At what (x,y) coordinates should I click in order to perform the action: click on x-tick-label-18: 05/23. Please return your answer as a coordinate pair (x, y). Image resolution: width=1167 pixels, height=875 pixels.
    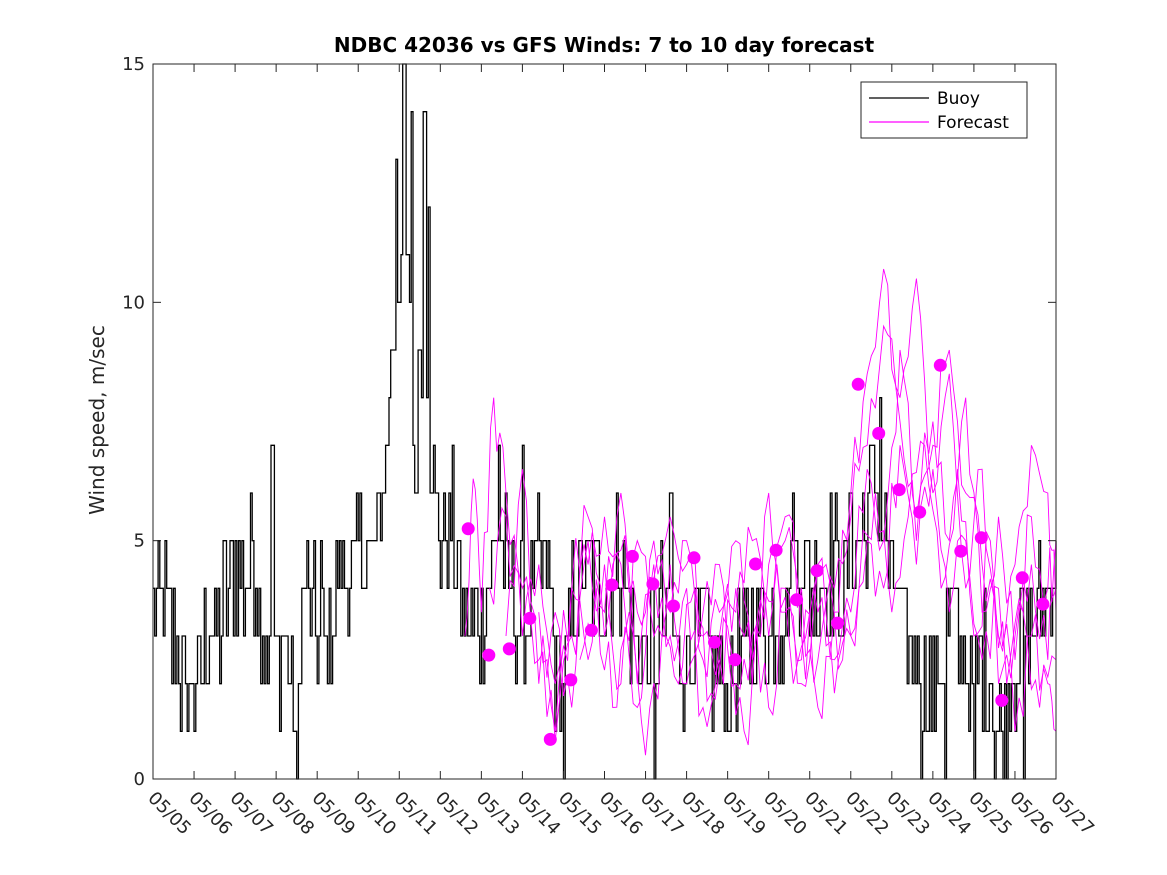
    Looking at the image, I should click on (908, 814).